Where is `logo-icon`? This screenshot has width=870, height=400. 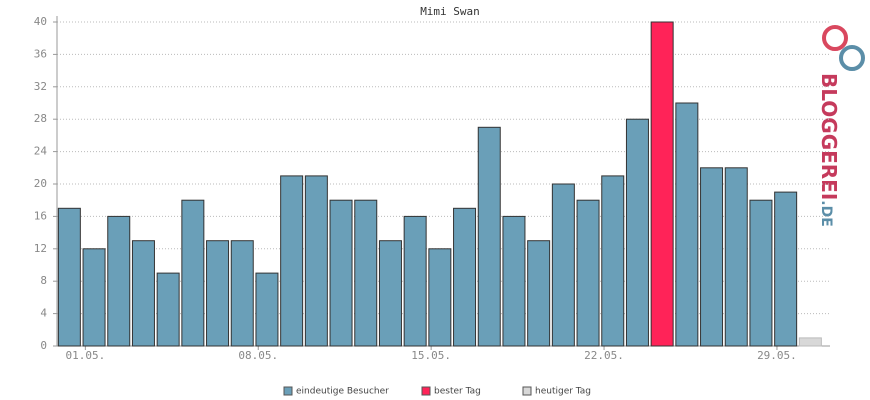
logo-icon is located at coordinates (843, 48).